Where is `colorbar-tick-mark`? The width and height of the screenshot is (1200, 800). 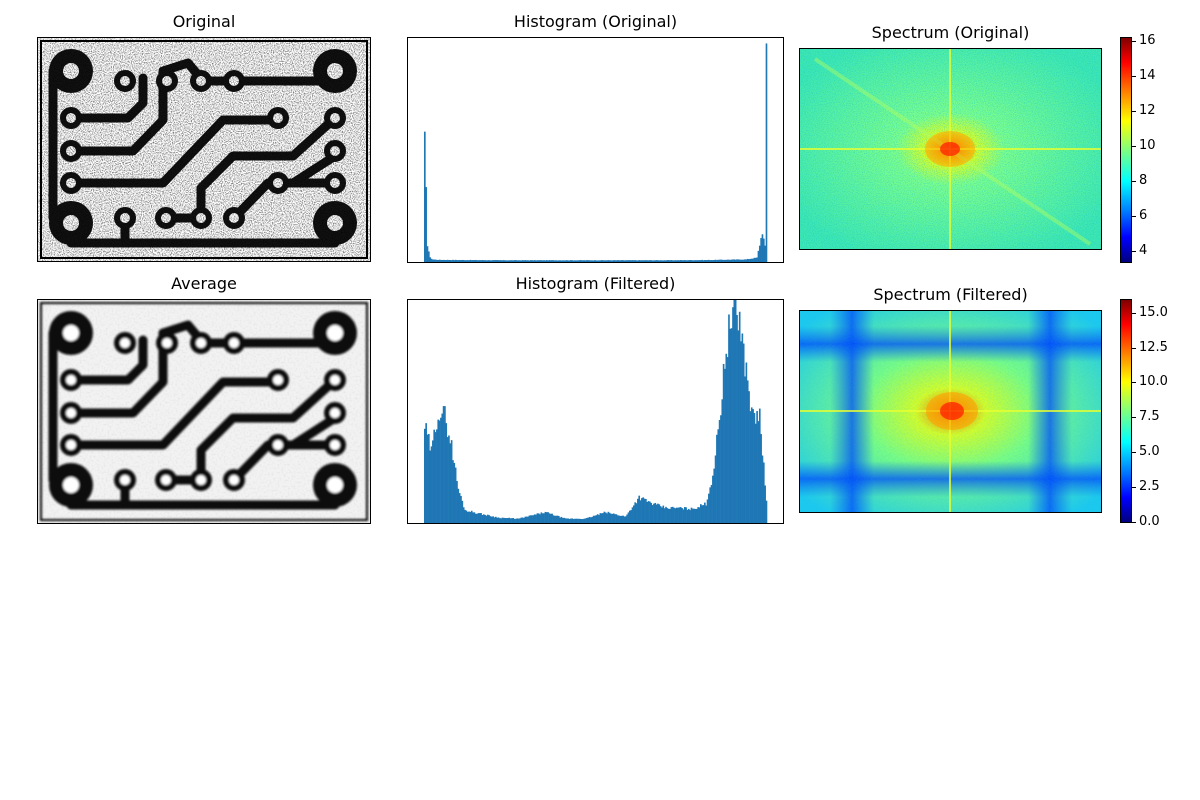 colorbar-tick-mark is located at coordinates (1134, 76).